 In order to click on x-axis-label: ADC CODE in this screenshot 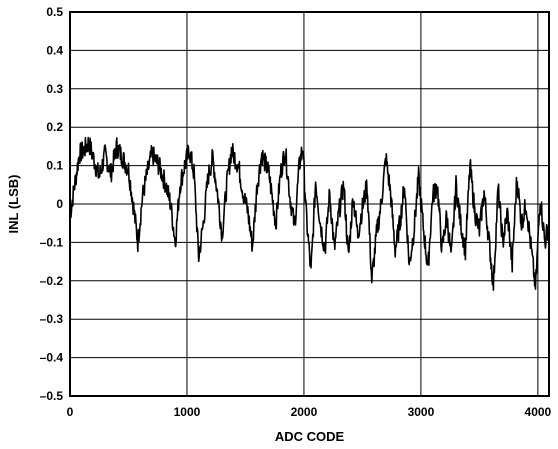, I will do `click(310, 436)`.